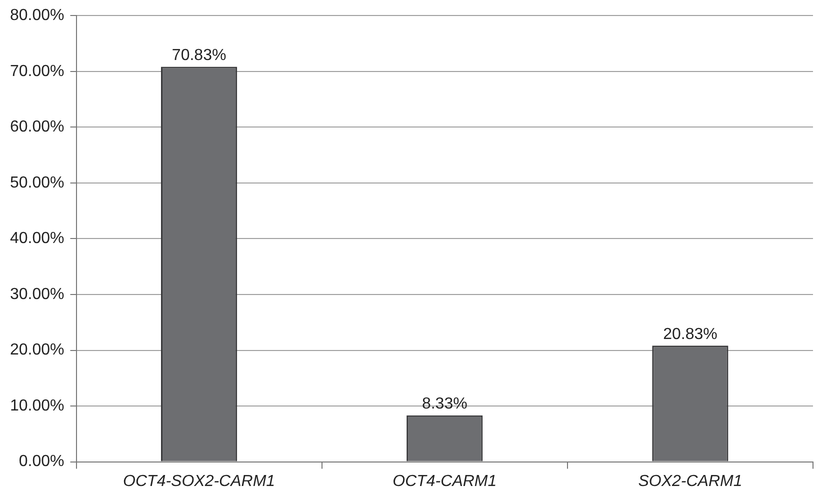 The width and height of the screenshot is (821, 496). I want to click on y-tick-label: 80.00%, so click(37, 15).